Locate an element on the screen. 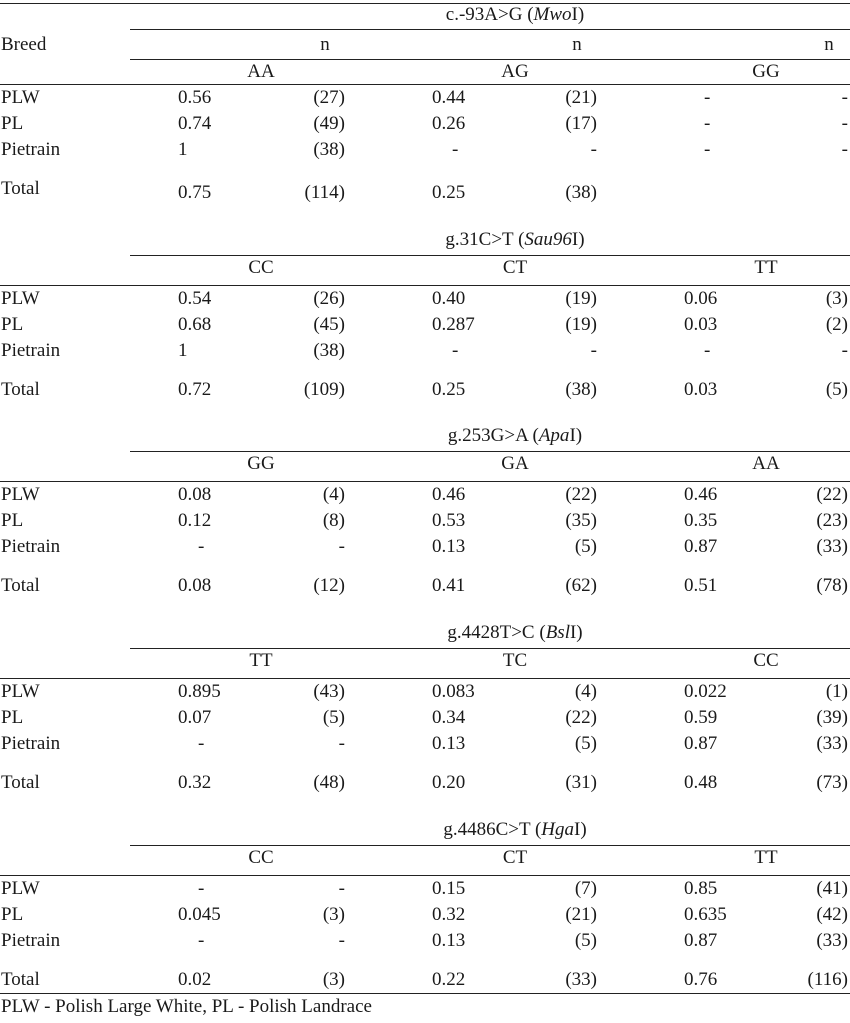 The image size is (850, 1023). frequency-cell: 0.045 is located at coordinates (199, 914).